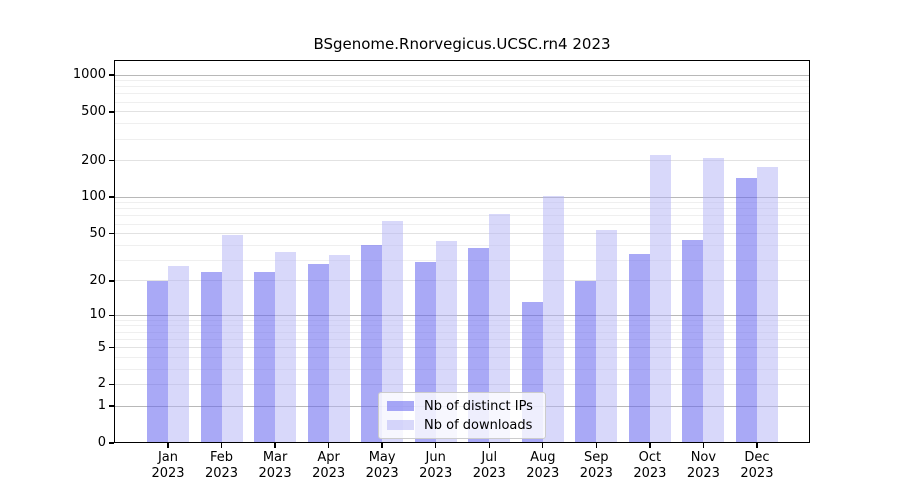 The image size is (900, 500). What do you see at coordinates (543, 465) in the screenshot?
I see `x-tick-label-aug: Aug 2023` at bounding box center [543, 465].